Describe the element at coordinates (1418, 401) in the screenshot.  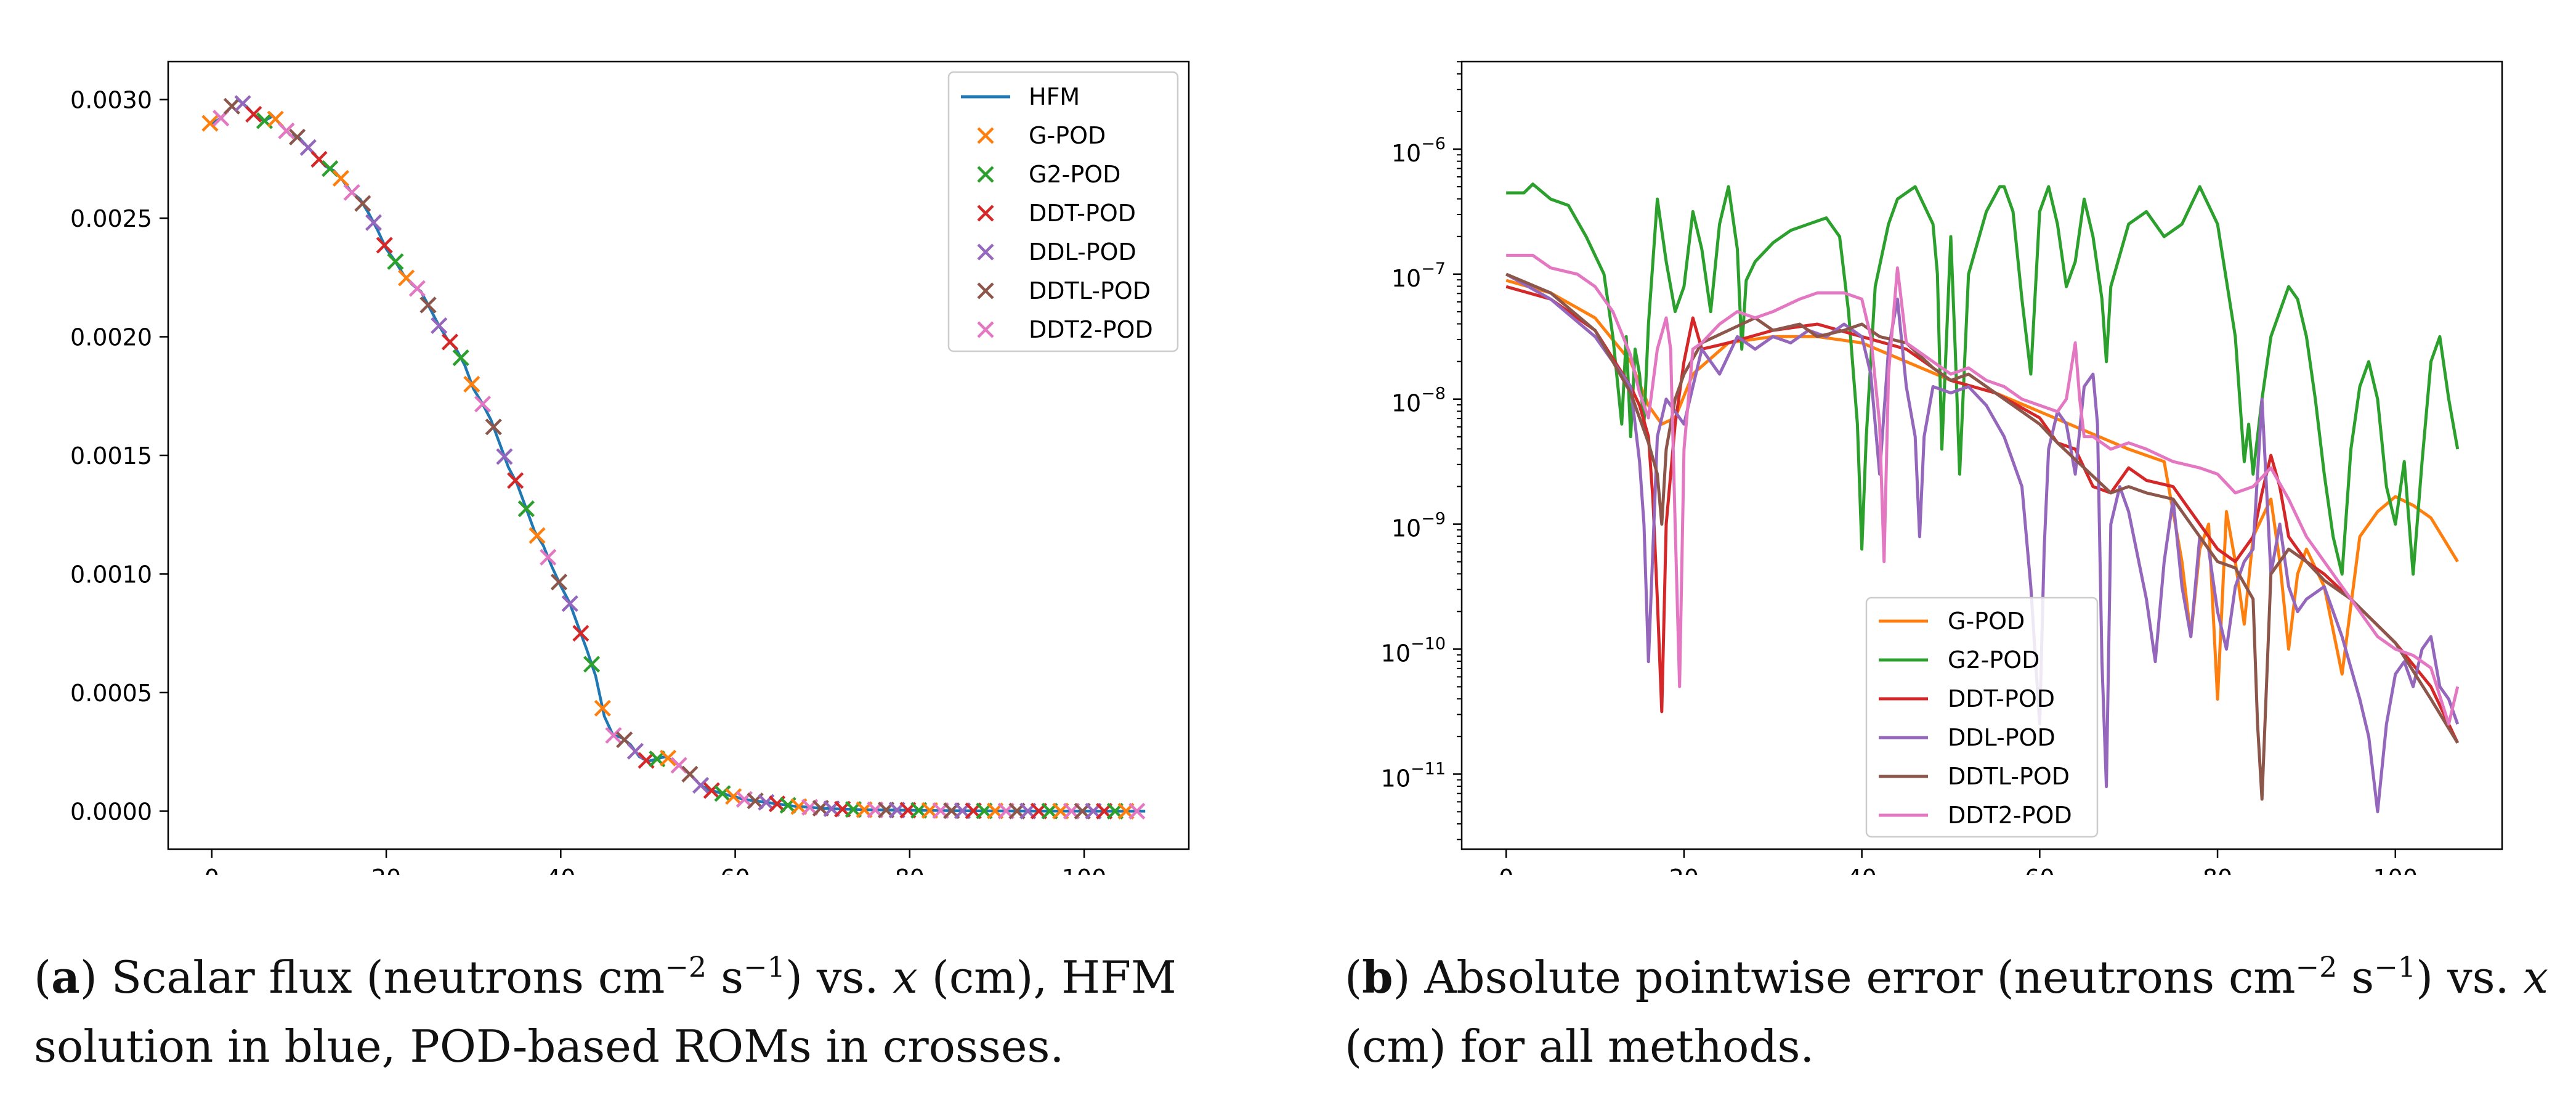
I see `y-tick-label: 10⁻⁸` at that location.